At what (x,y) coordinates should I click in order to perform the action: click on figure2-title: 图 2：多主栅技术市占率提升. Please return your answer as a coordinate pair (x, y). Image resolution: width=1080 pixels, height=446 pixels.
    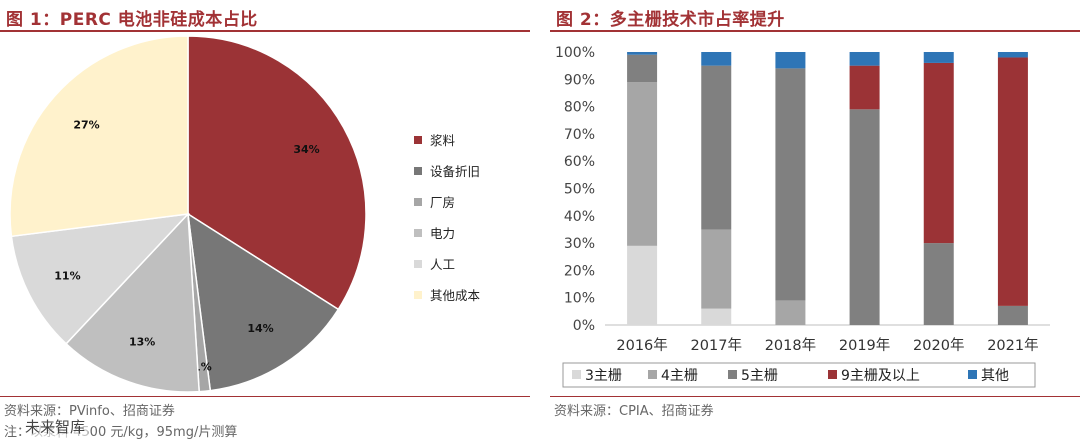
    Looking at the image, I should click on (670, 20).